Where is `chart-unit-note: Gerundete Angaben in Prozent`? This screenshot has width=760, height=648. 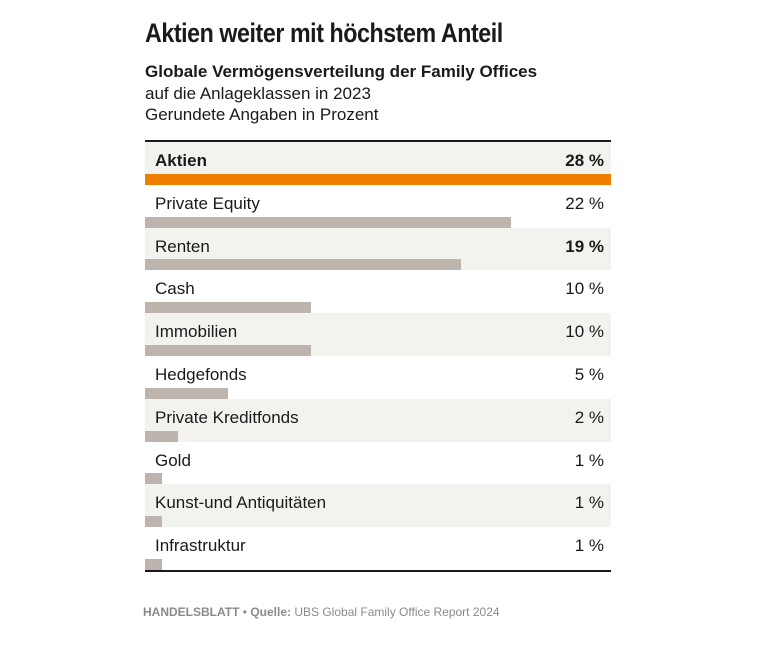 chart-unit-note: Gerundete Angaben in Prozent is located at coordinates (262, 114).